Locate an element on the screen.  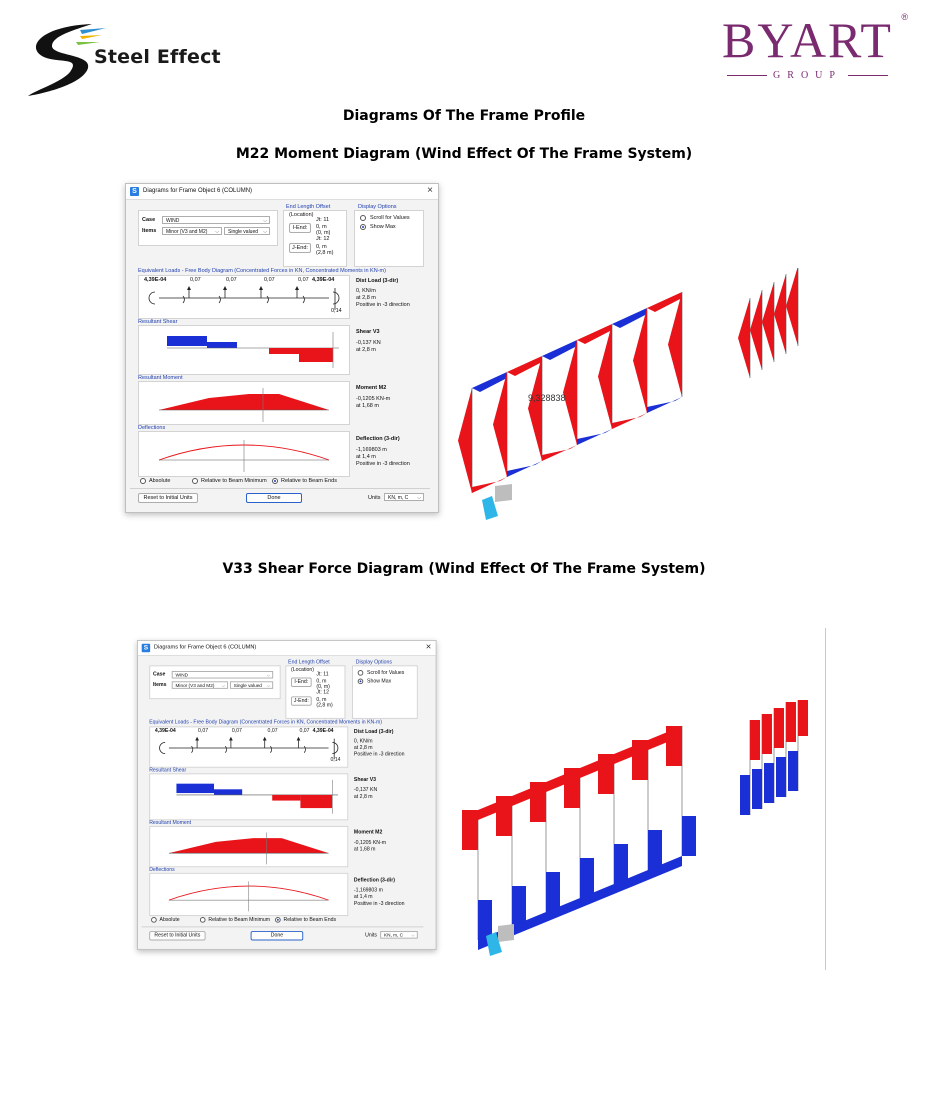
deflections-title: Deflections is located at coordinates (162, 870).